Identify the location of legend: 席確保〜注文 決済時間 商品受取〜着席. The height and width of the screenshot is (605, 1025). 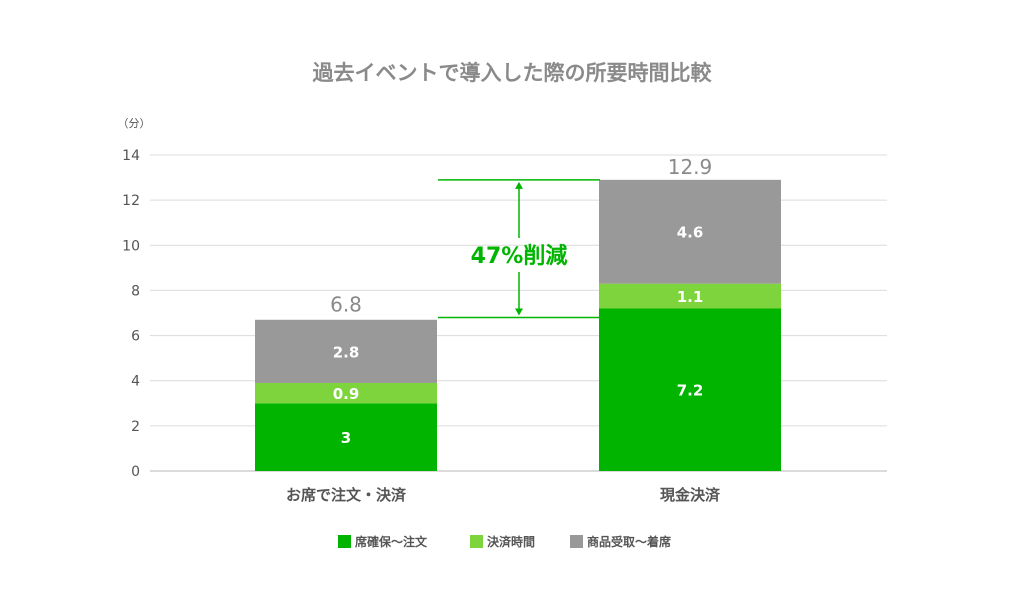
(504, 541).